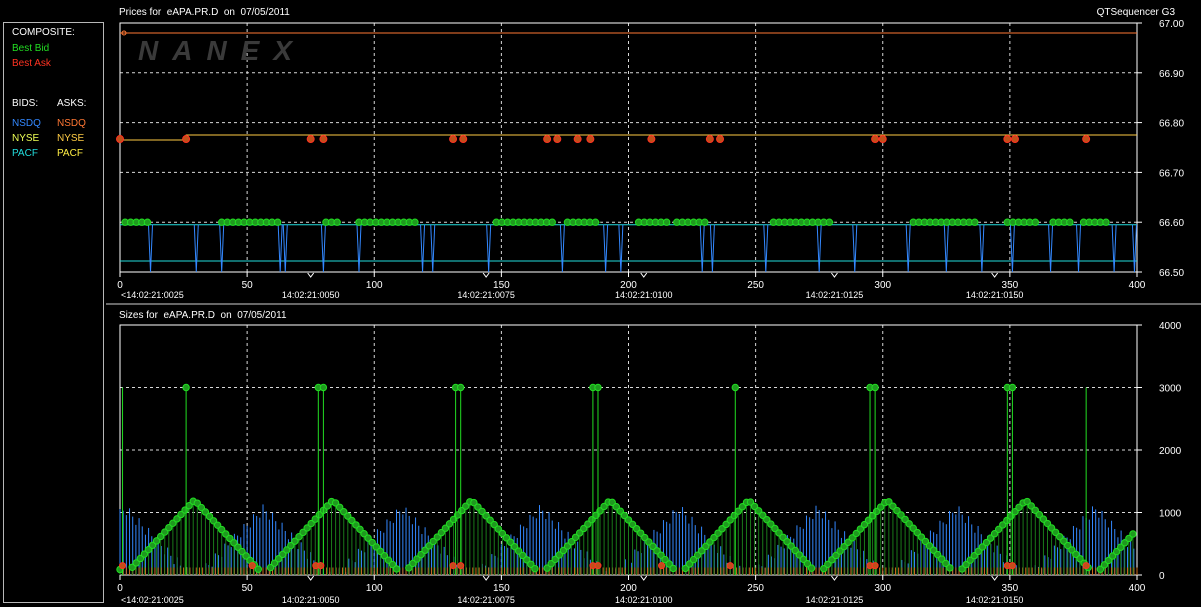 Image resolution: width=1201 pixels, height=607 pixels. I want to click on price-time-label: 14:02:21:0075, so click(486, 295).